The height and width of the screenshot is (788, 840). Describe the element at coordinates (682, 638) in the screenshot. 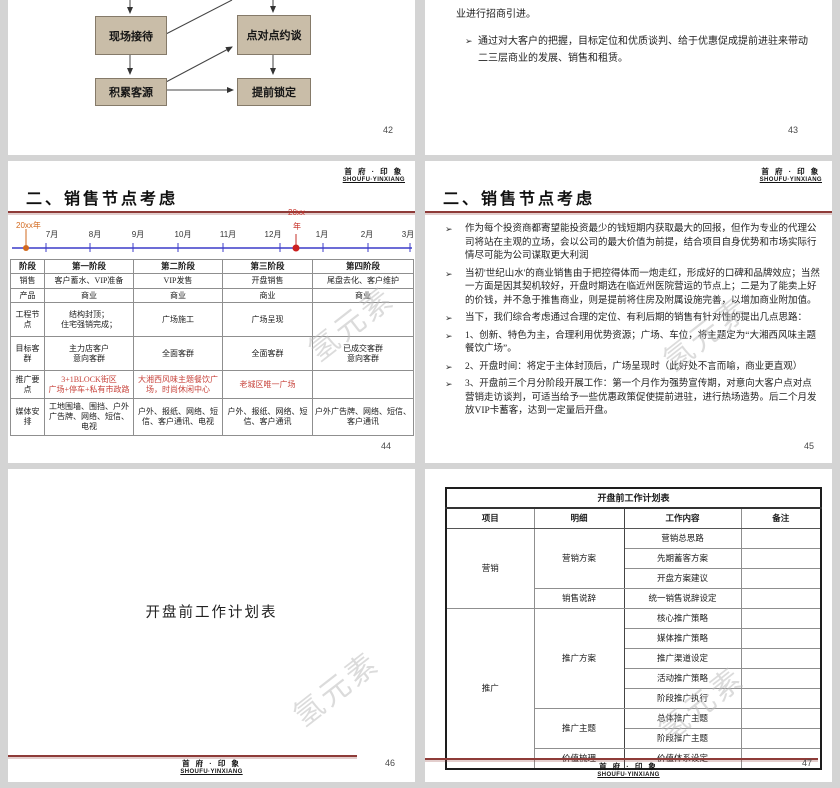

I see `work-cell: 媒体推广策略` at that location.